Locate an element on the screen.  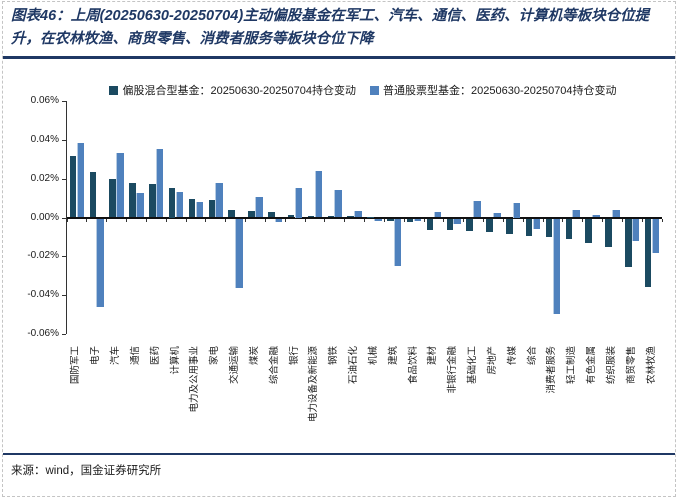
y-axis-tick-label: 0.06% is located at coordinates (44, 100).